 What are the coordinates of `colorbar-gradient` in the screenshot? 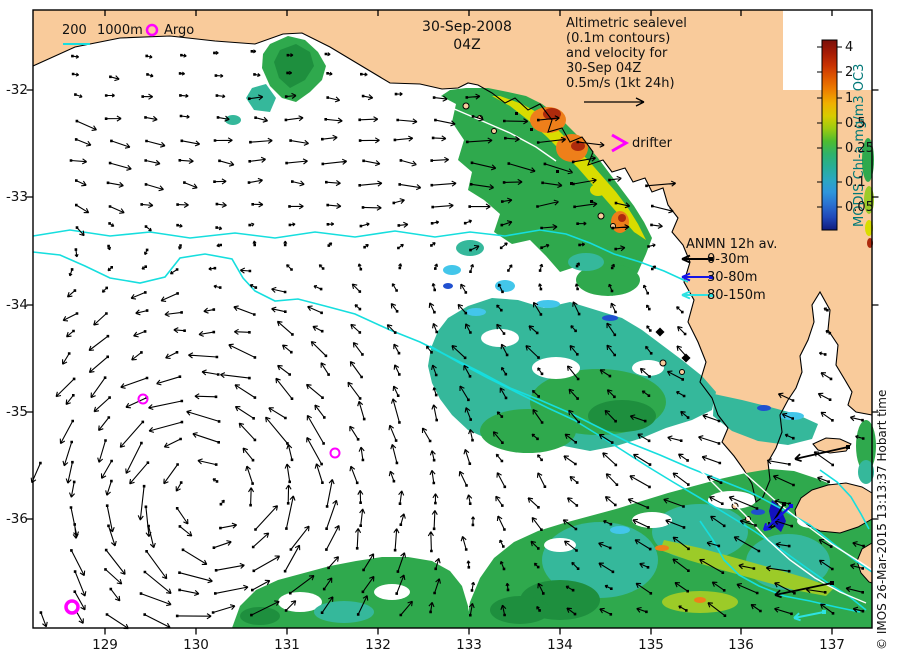 It's located at (829, 135).